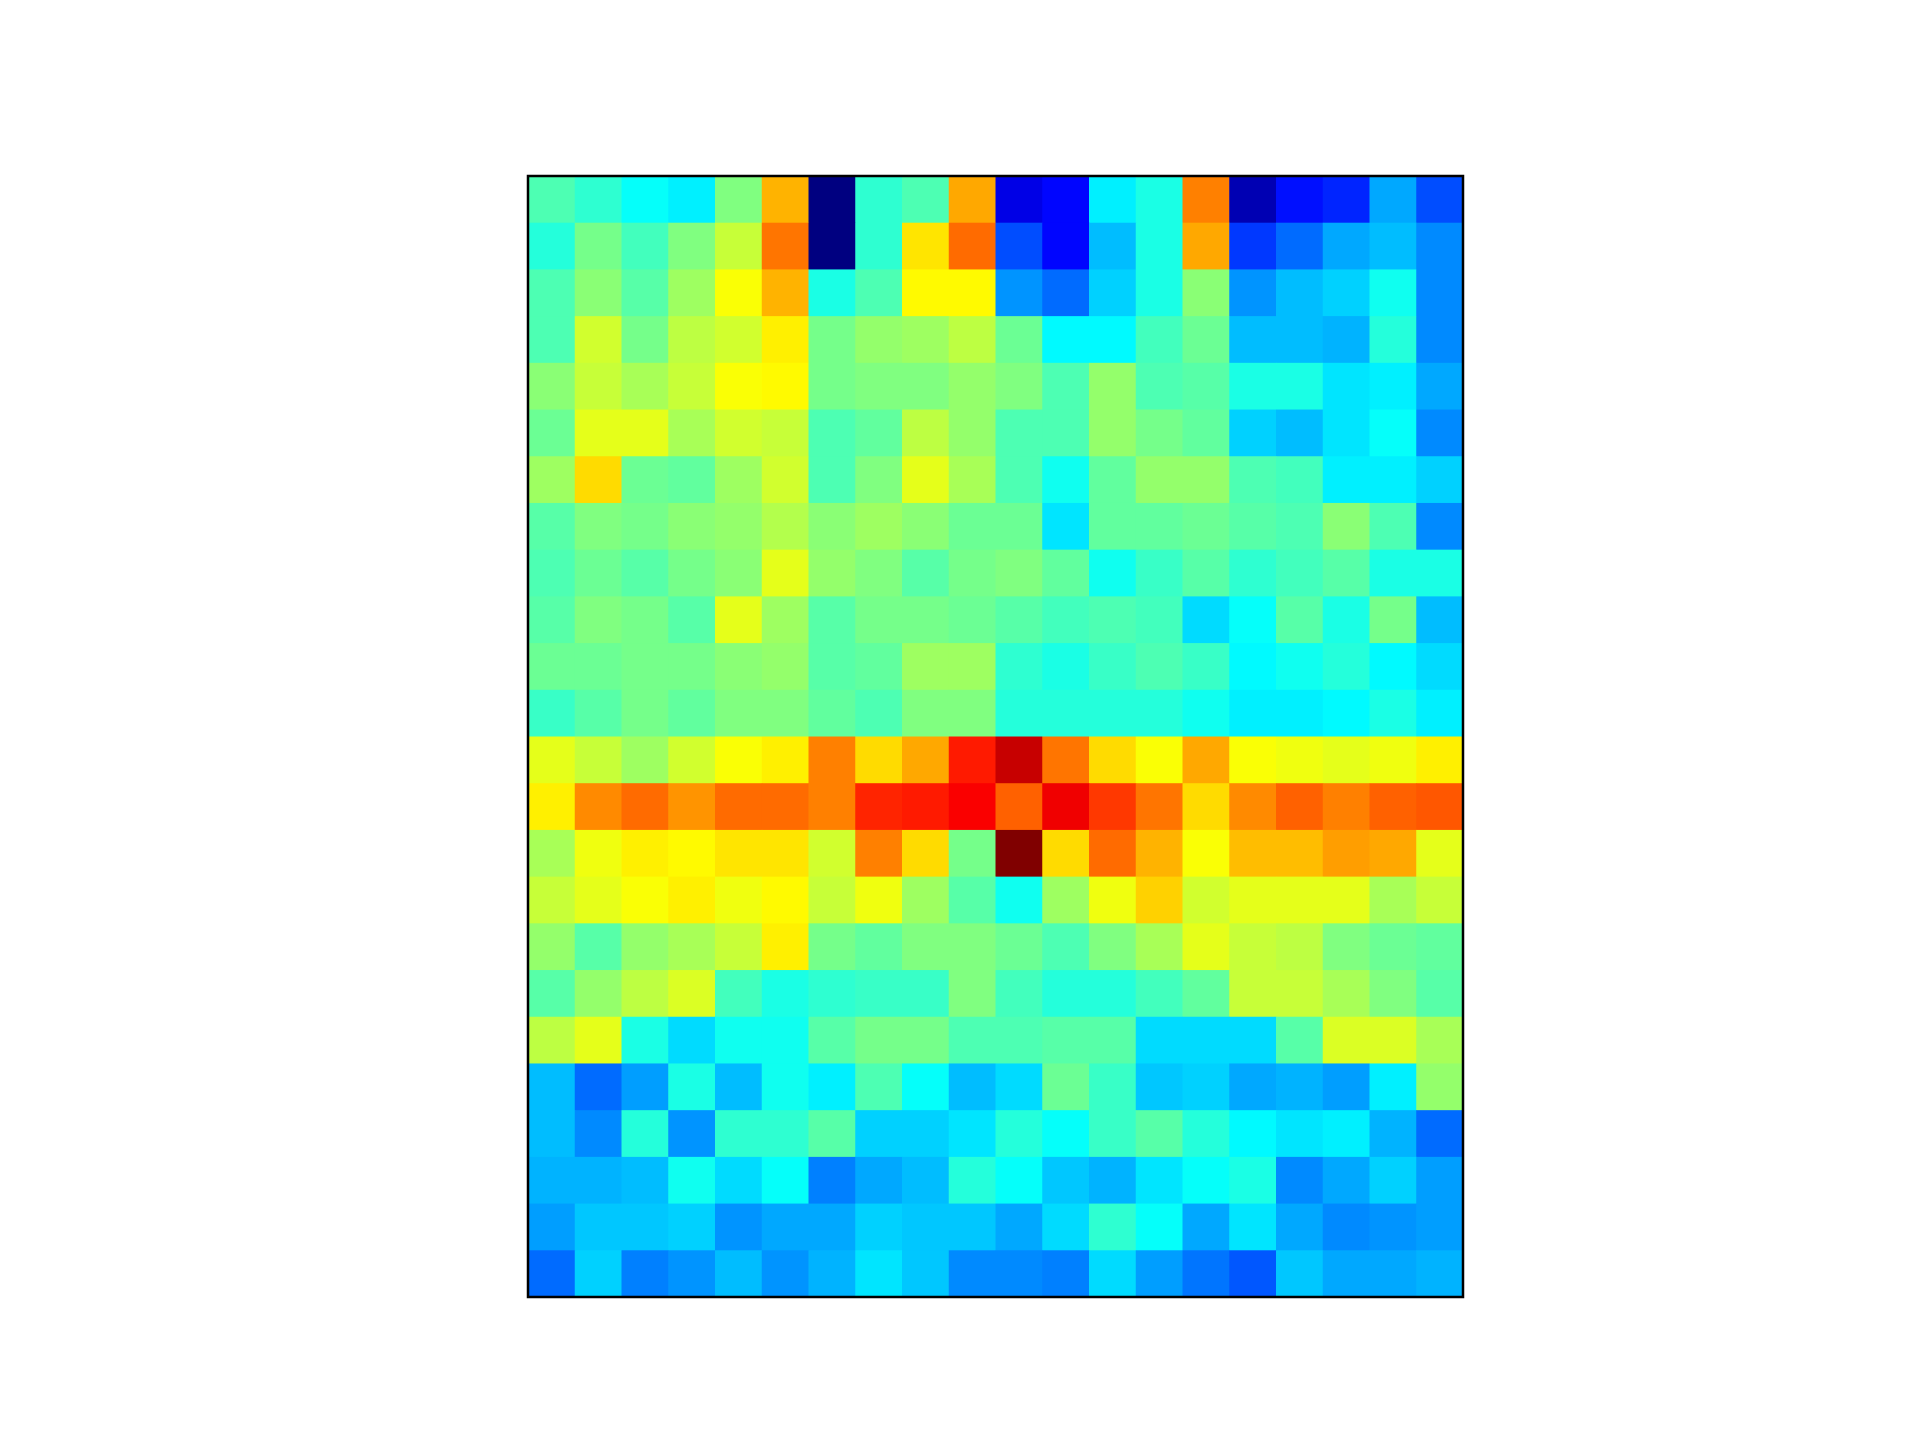 Image resolution: width=1920 pixels, height=1440 pixels. Describe the element at coordinates (739, 620) in the screenshot. I see `heatmap-cell-r9-c4` at that location.